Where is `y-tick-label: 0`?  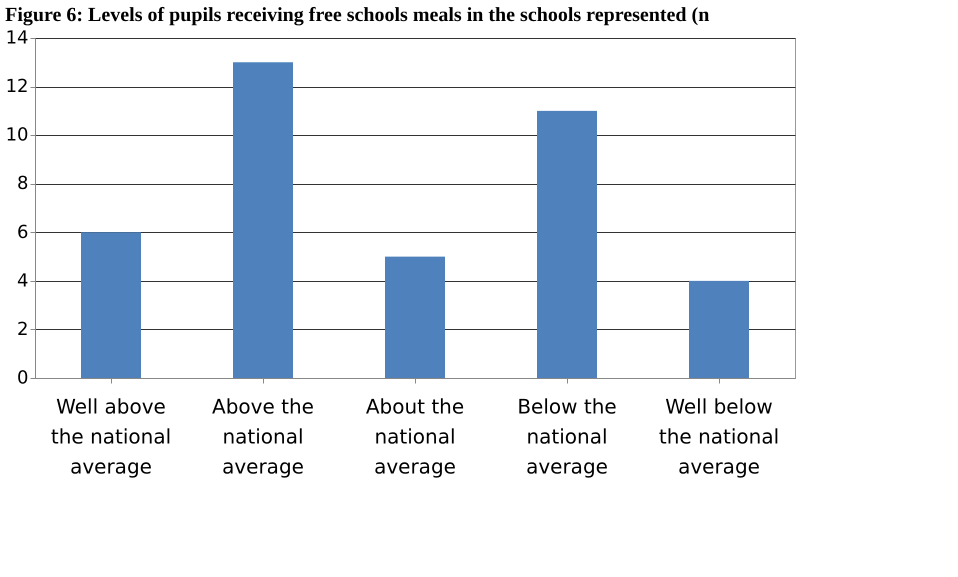
y-tick-label: 0 is located at coordinates (22, 378).